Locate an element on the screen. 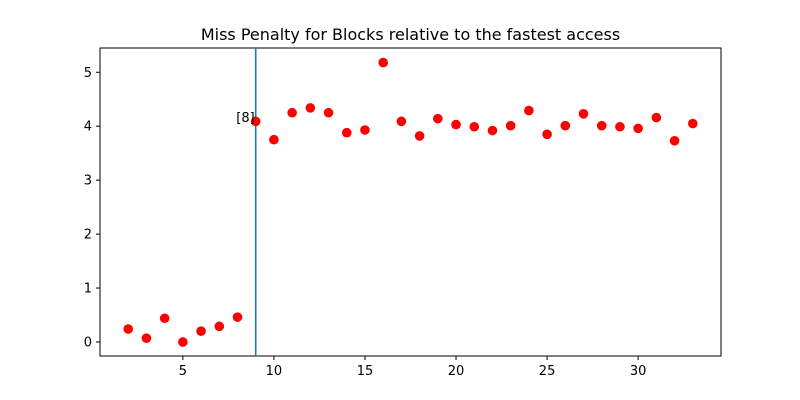 The height and width of the screenshot is (400, 800). y-tick-label: 4 is located at coordinates (88, 127).